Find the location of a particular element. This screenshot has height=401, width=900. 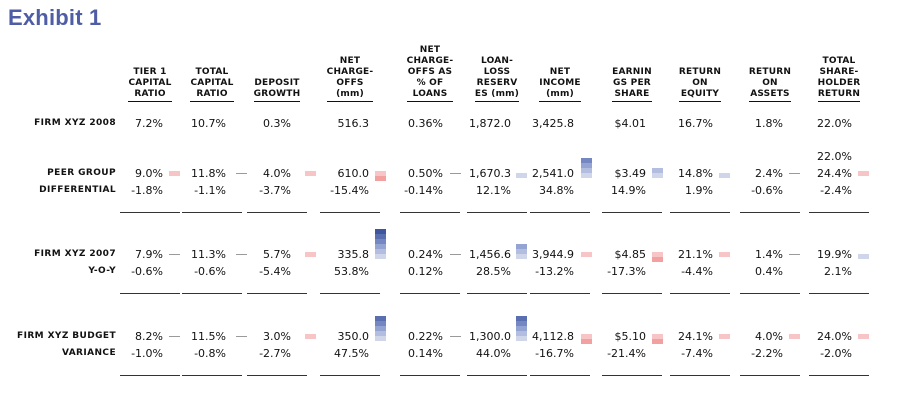

firm-2008-value: 0.36% is located at coordinates (425, 123).